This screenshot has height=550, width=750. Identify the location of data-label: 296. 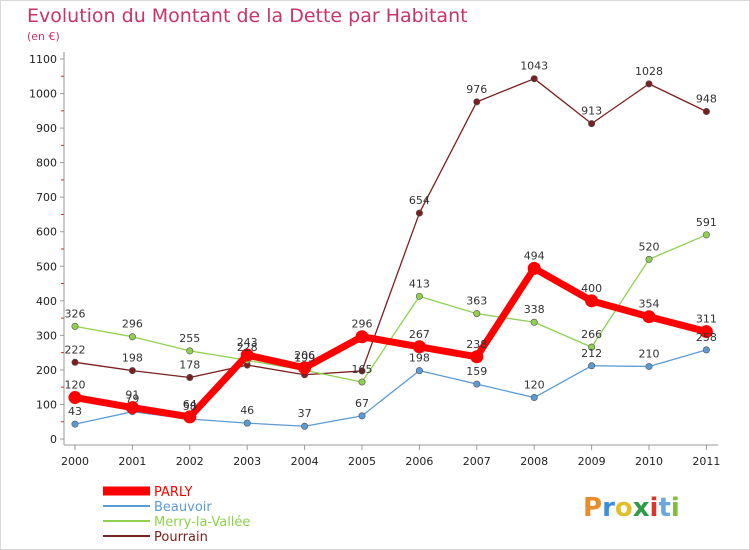
(132, 324).